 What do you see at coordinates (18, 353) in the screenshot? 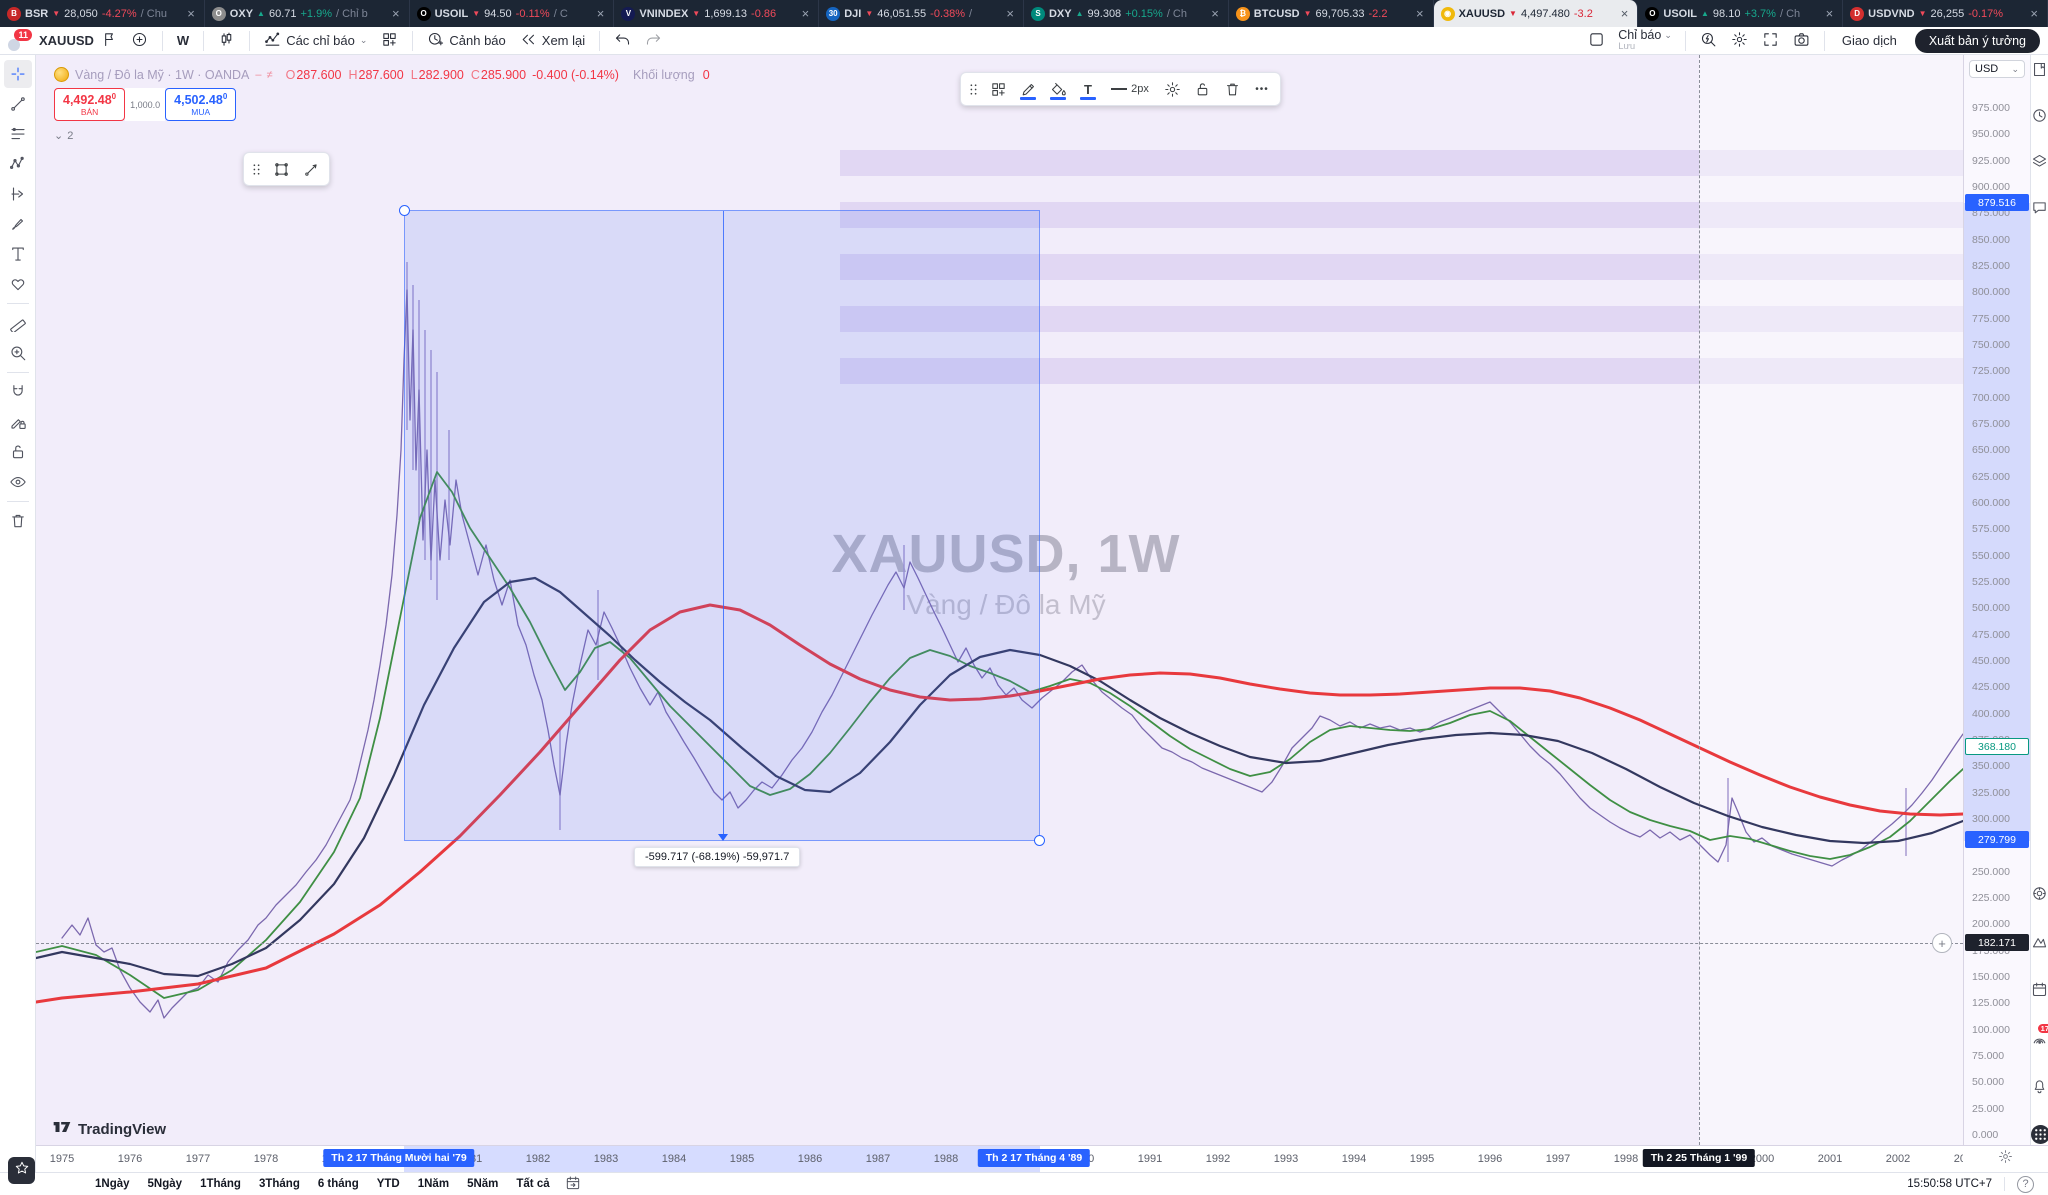
I see `zoom-in-tool` at bounding box center [18, 353].